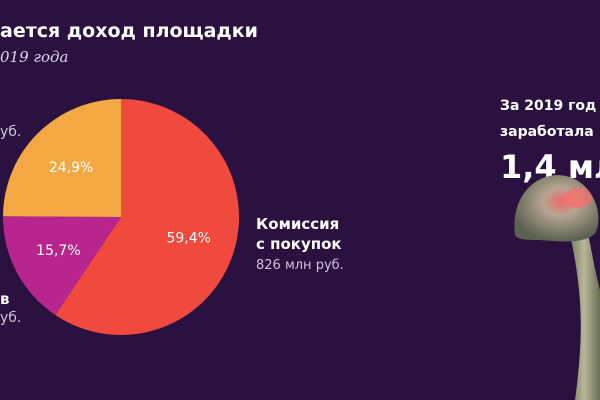  I want to click on chart-title: ается доход площадки, so click(129, 31).